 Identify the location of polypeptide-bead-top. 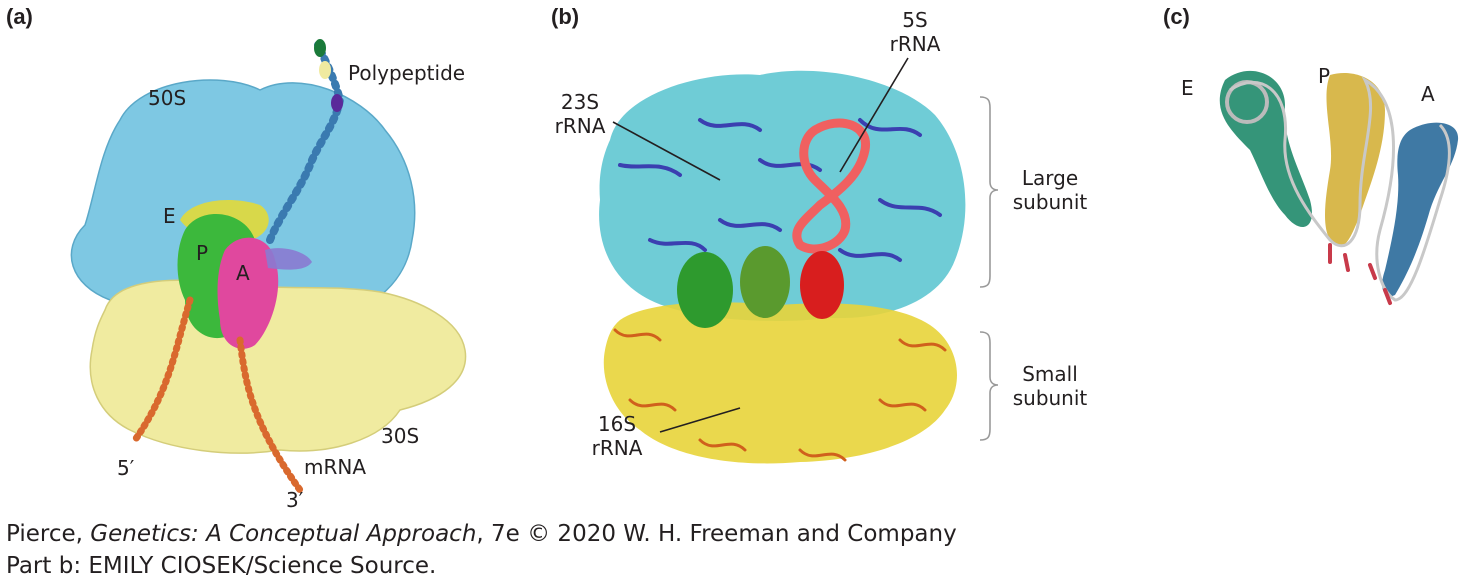
(320, 48).